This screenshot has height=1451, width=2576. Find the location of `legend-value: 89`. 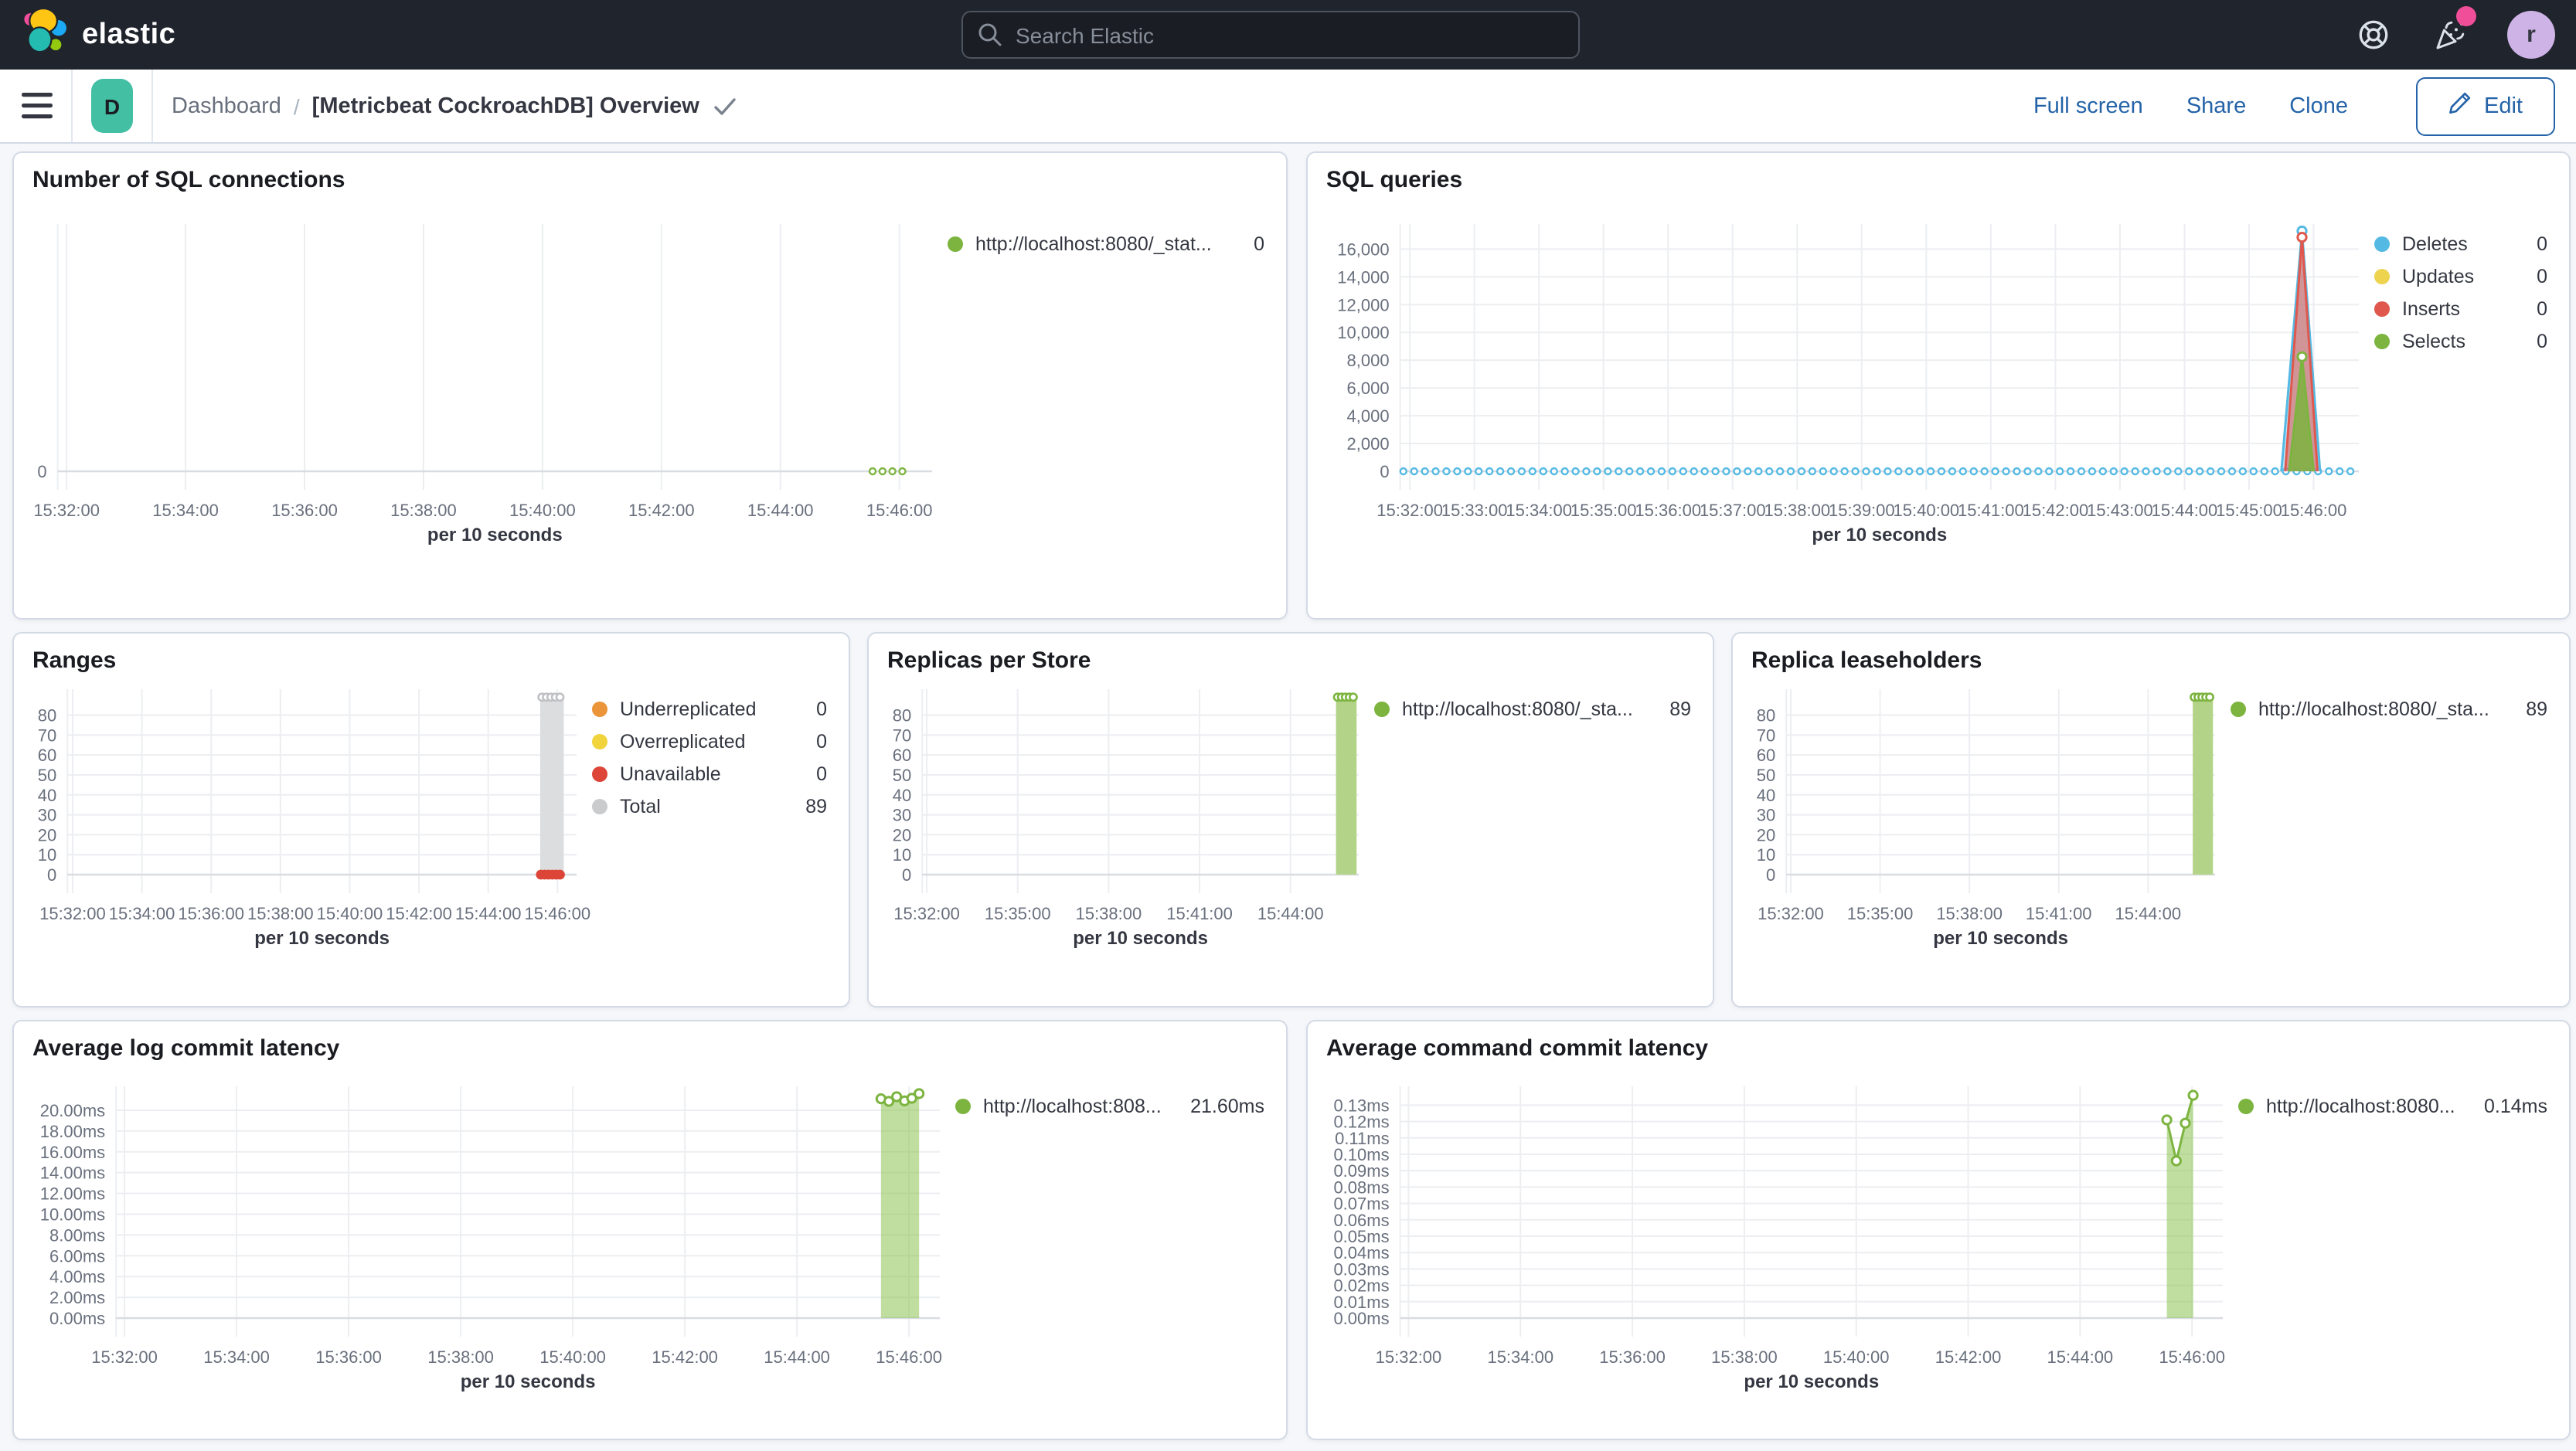

legend-value: 89 is located at coordinates (2536, 708).